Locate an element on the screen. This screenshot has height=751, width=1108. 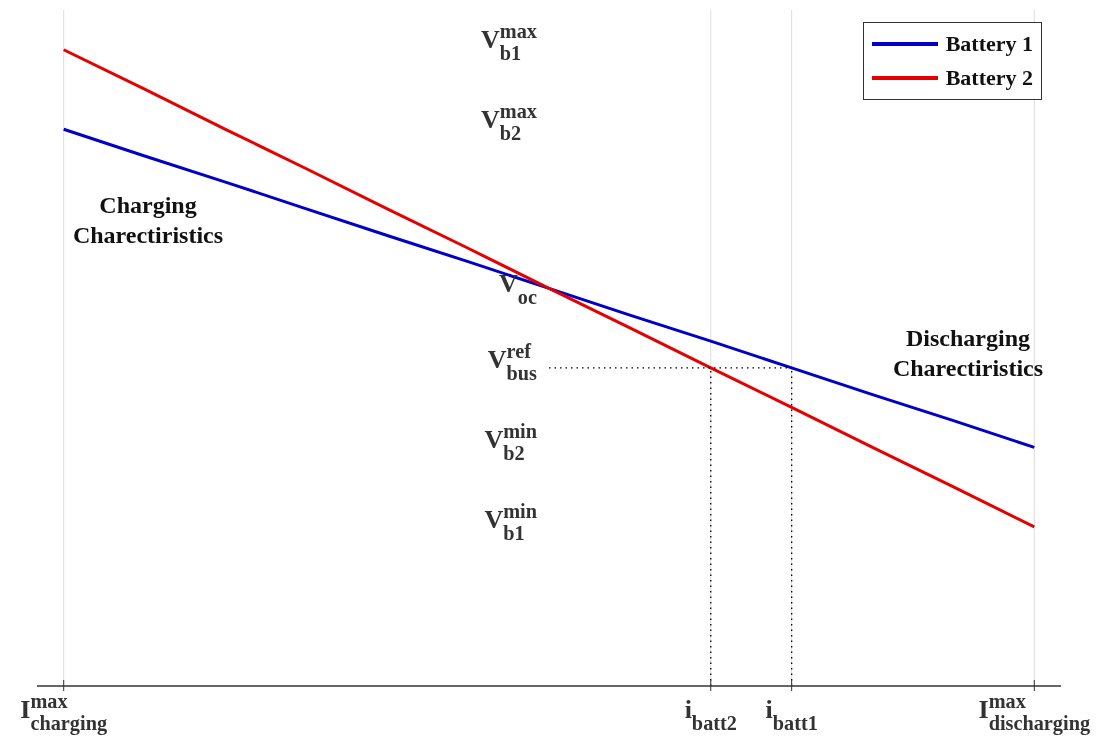
legend-label: Battery 1 is located at coordinates (989, 44).